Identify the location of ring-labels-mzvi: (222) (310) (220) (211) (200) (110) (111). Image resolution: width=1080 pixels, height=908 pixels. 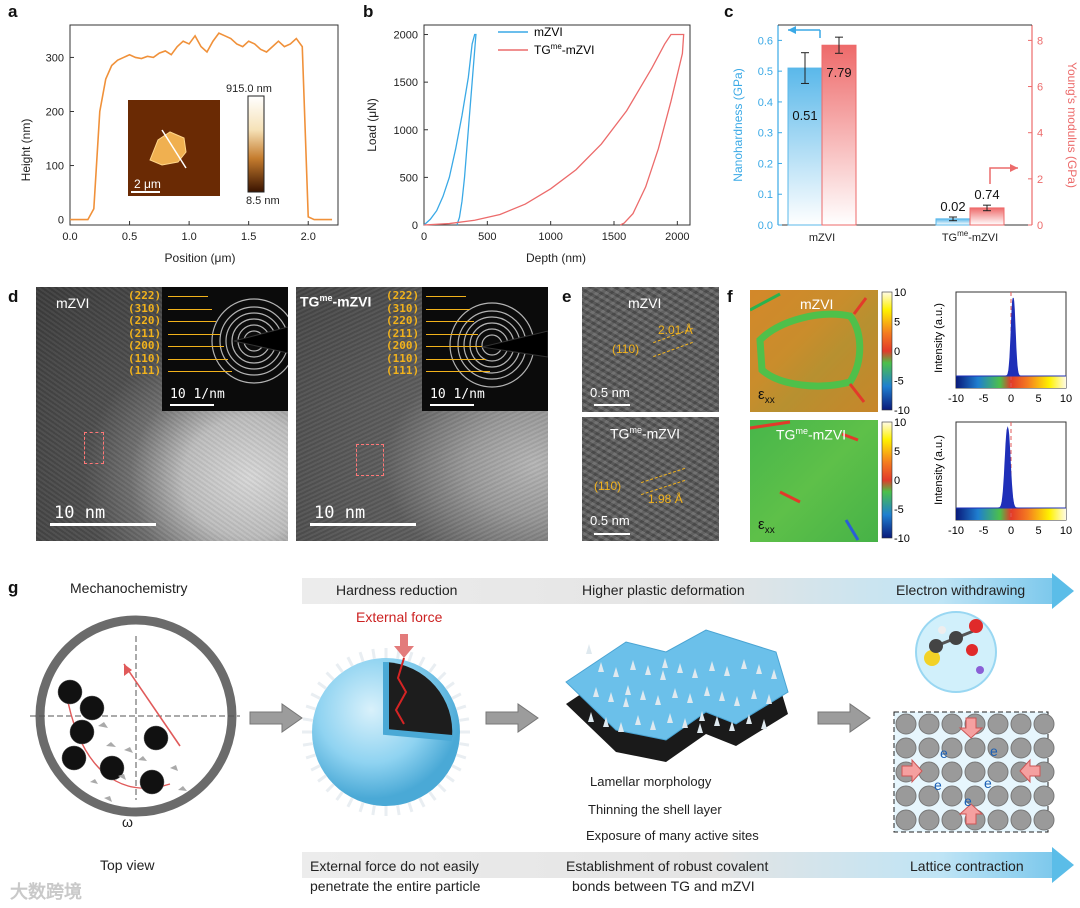
(180, 334).